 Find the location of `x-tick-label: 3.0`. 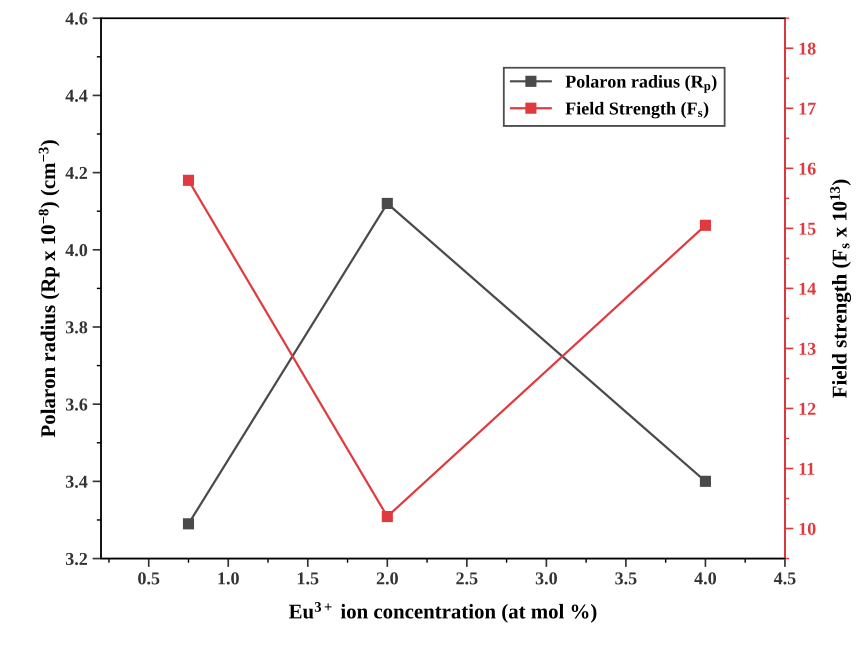

x-tick-label: 3.0 is located at coordinates (546, 578).